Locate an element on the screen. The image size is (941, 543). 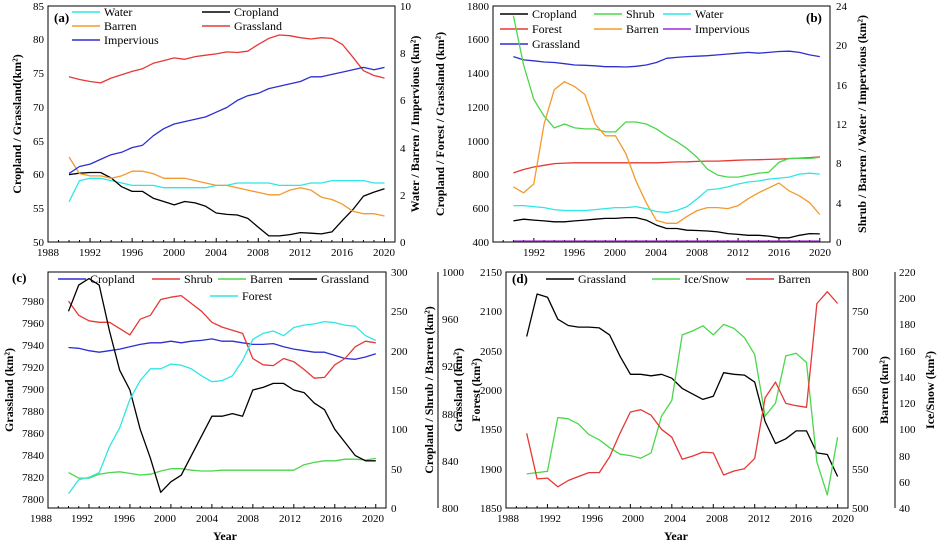
y-tick-label: 6 is located at coordinates (403, 101).